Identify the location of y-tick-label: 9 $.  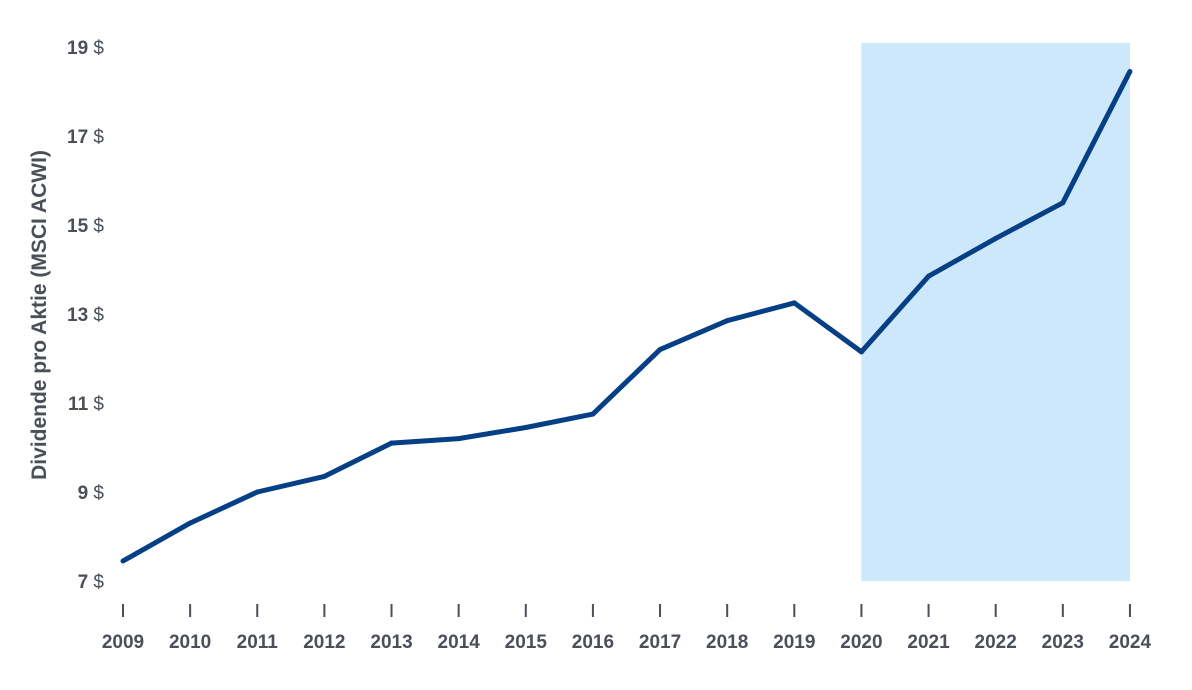
(91, 493).